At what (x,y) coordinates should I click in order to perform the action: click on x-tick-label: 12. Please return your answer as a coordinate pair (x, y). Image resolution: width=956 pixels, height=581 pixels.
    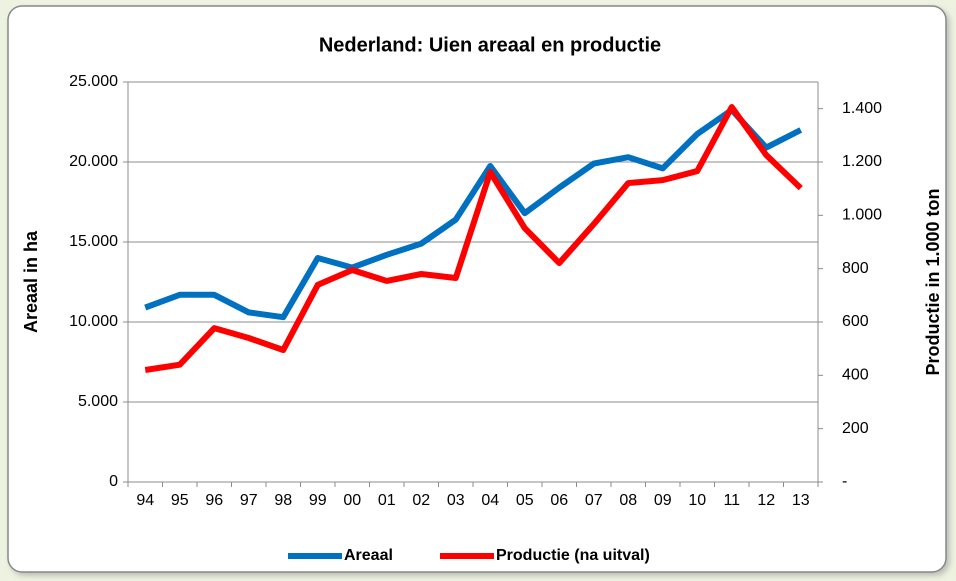
    Looking at the image, I should click on (766, 500).